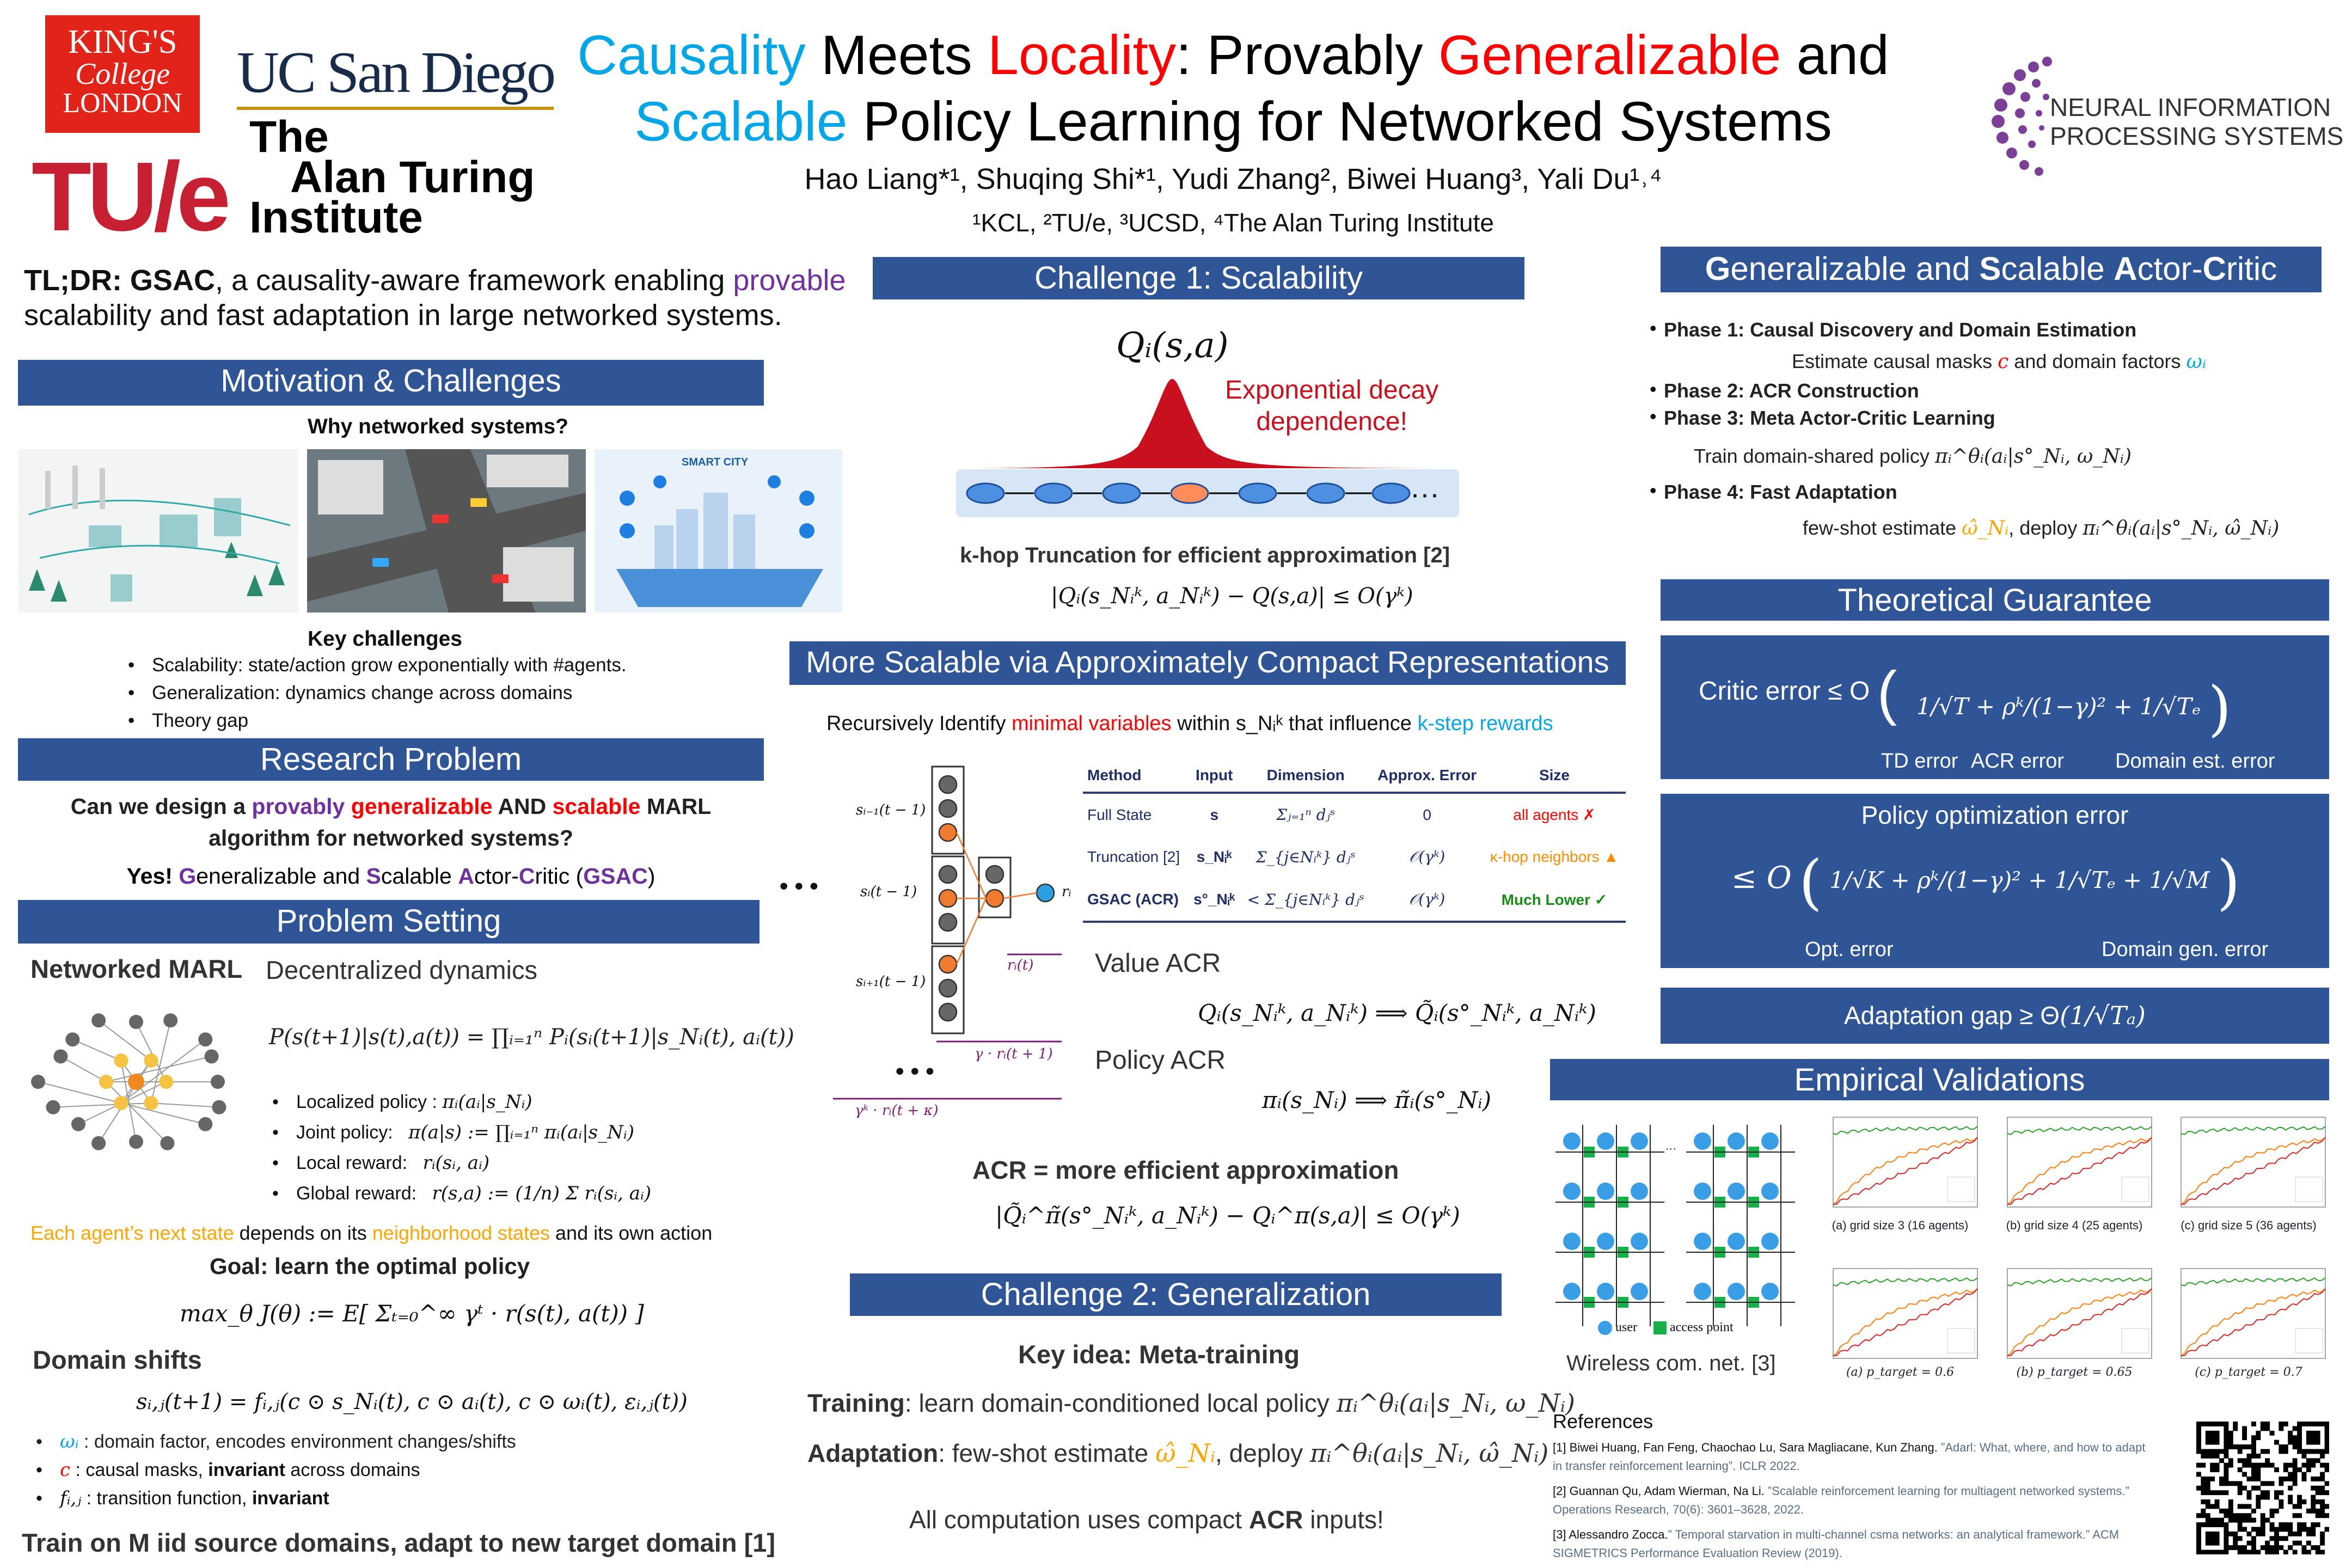 This screenshot has width=2352, height=1568. I want to click on h-text: ritic, so click(2251, 268).